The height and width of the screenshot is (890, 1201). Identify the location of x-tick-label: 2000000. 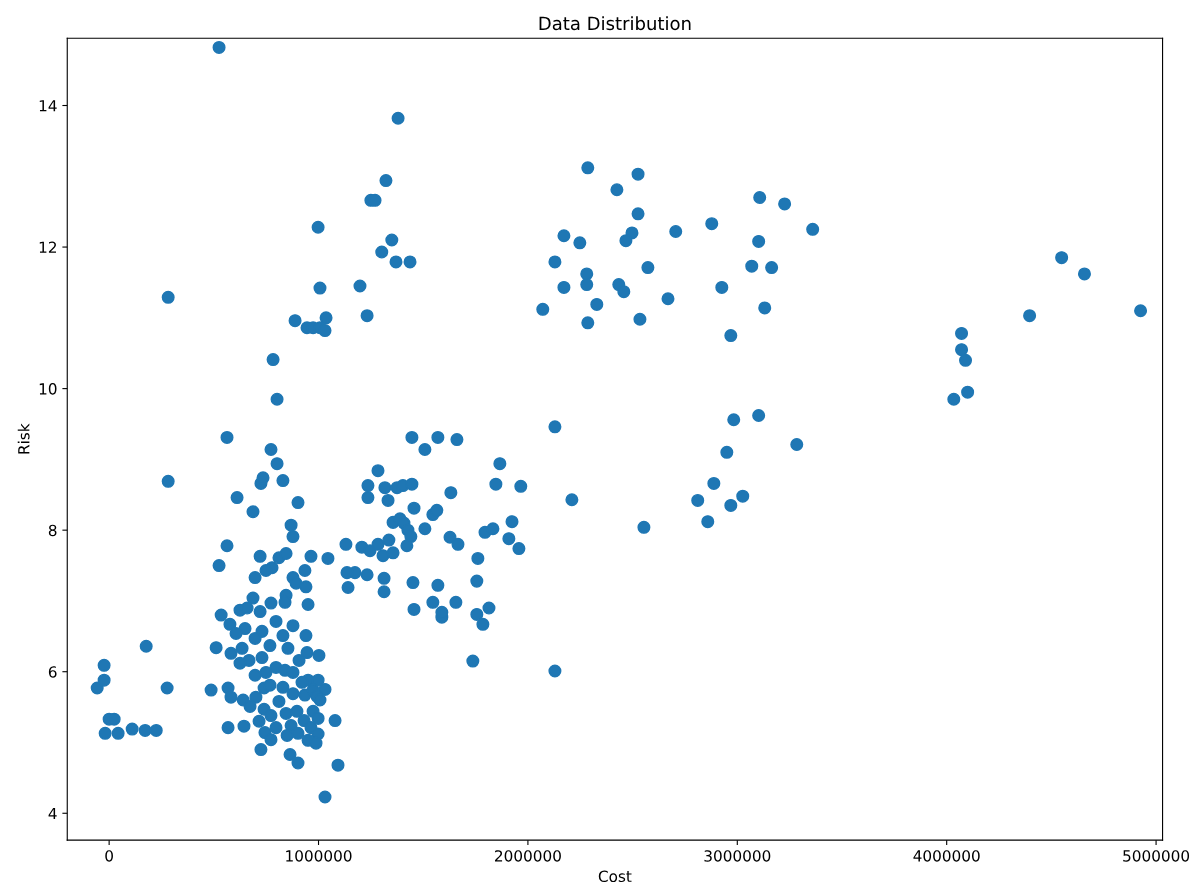
(528, 856).